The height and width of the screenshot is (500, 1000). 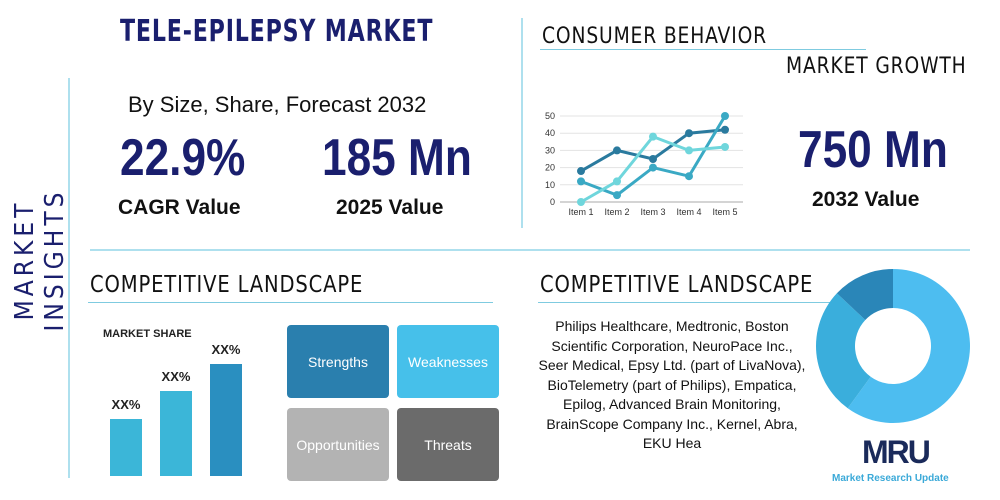 What do you see at coordinates (873, 150) in the screenshot?
I see `2032-value: 750 Mn` at bounding box center [873, 150].